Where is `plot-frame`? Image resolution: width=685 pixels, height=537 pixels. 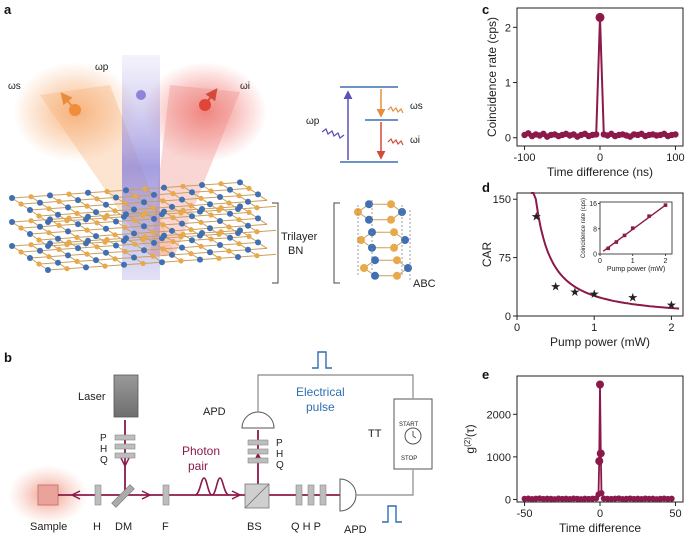
plot-frame is located at coordinates (600, 254).